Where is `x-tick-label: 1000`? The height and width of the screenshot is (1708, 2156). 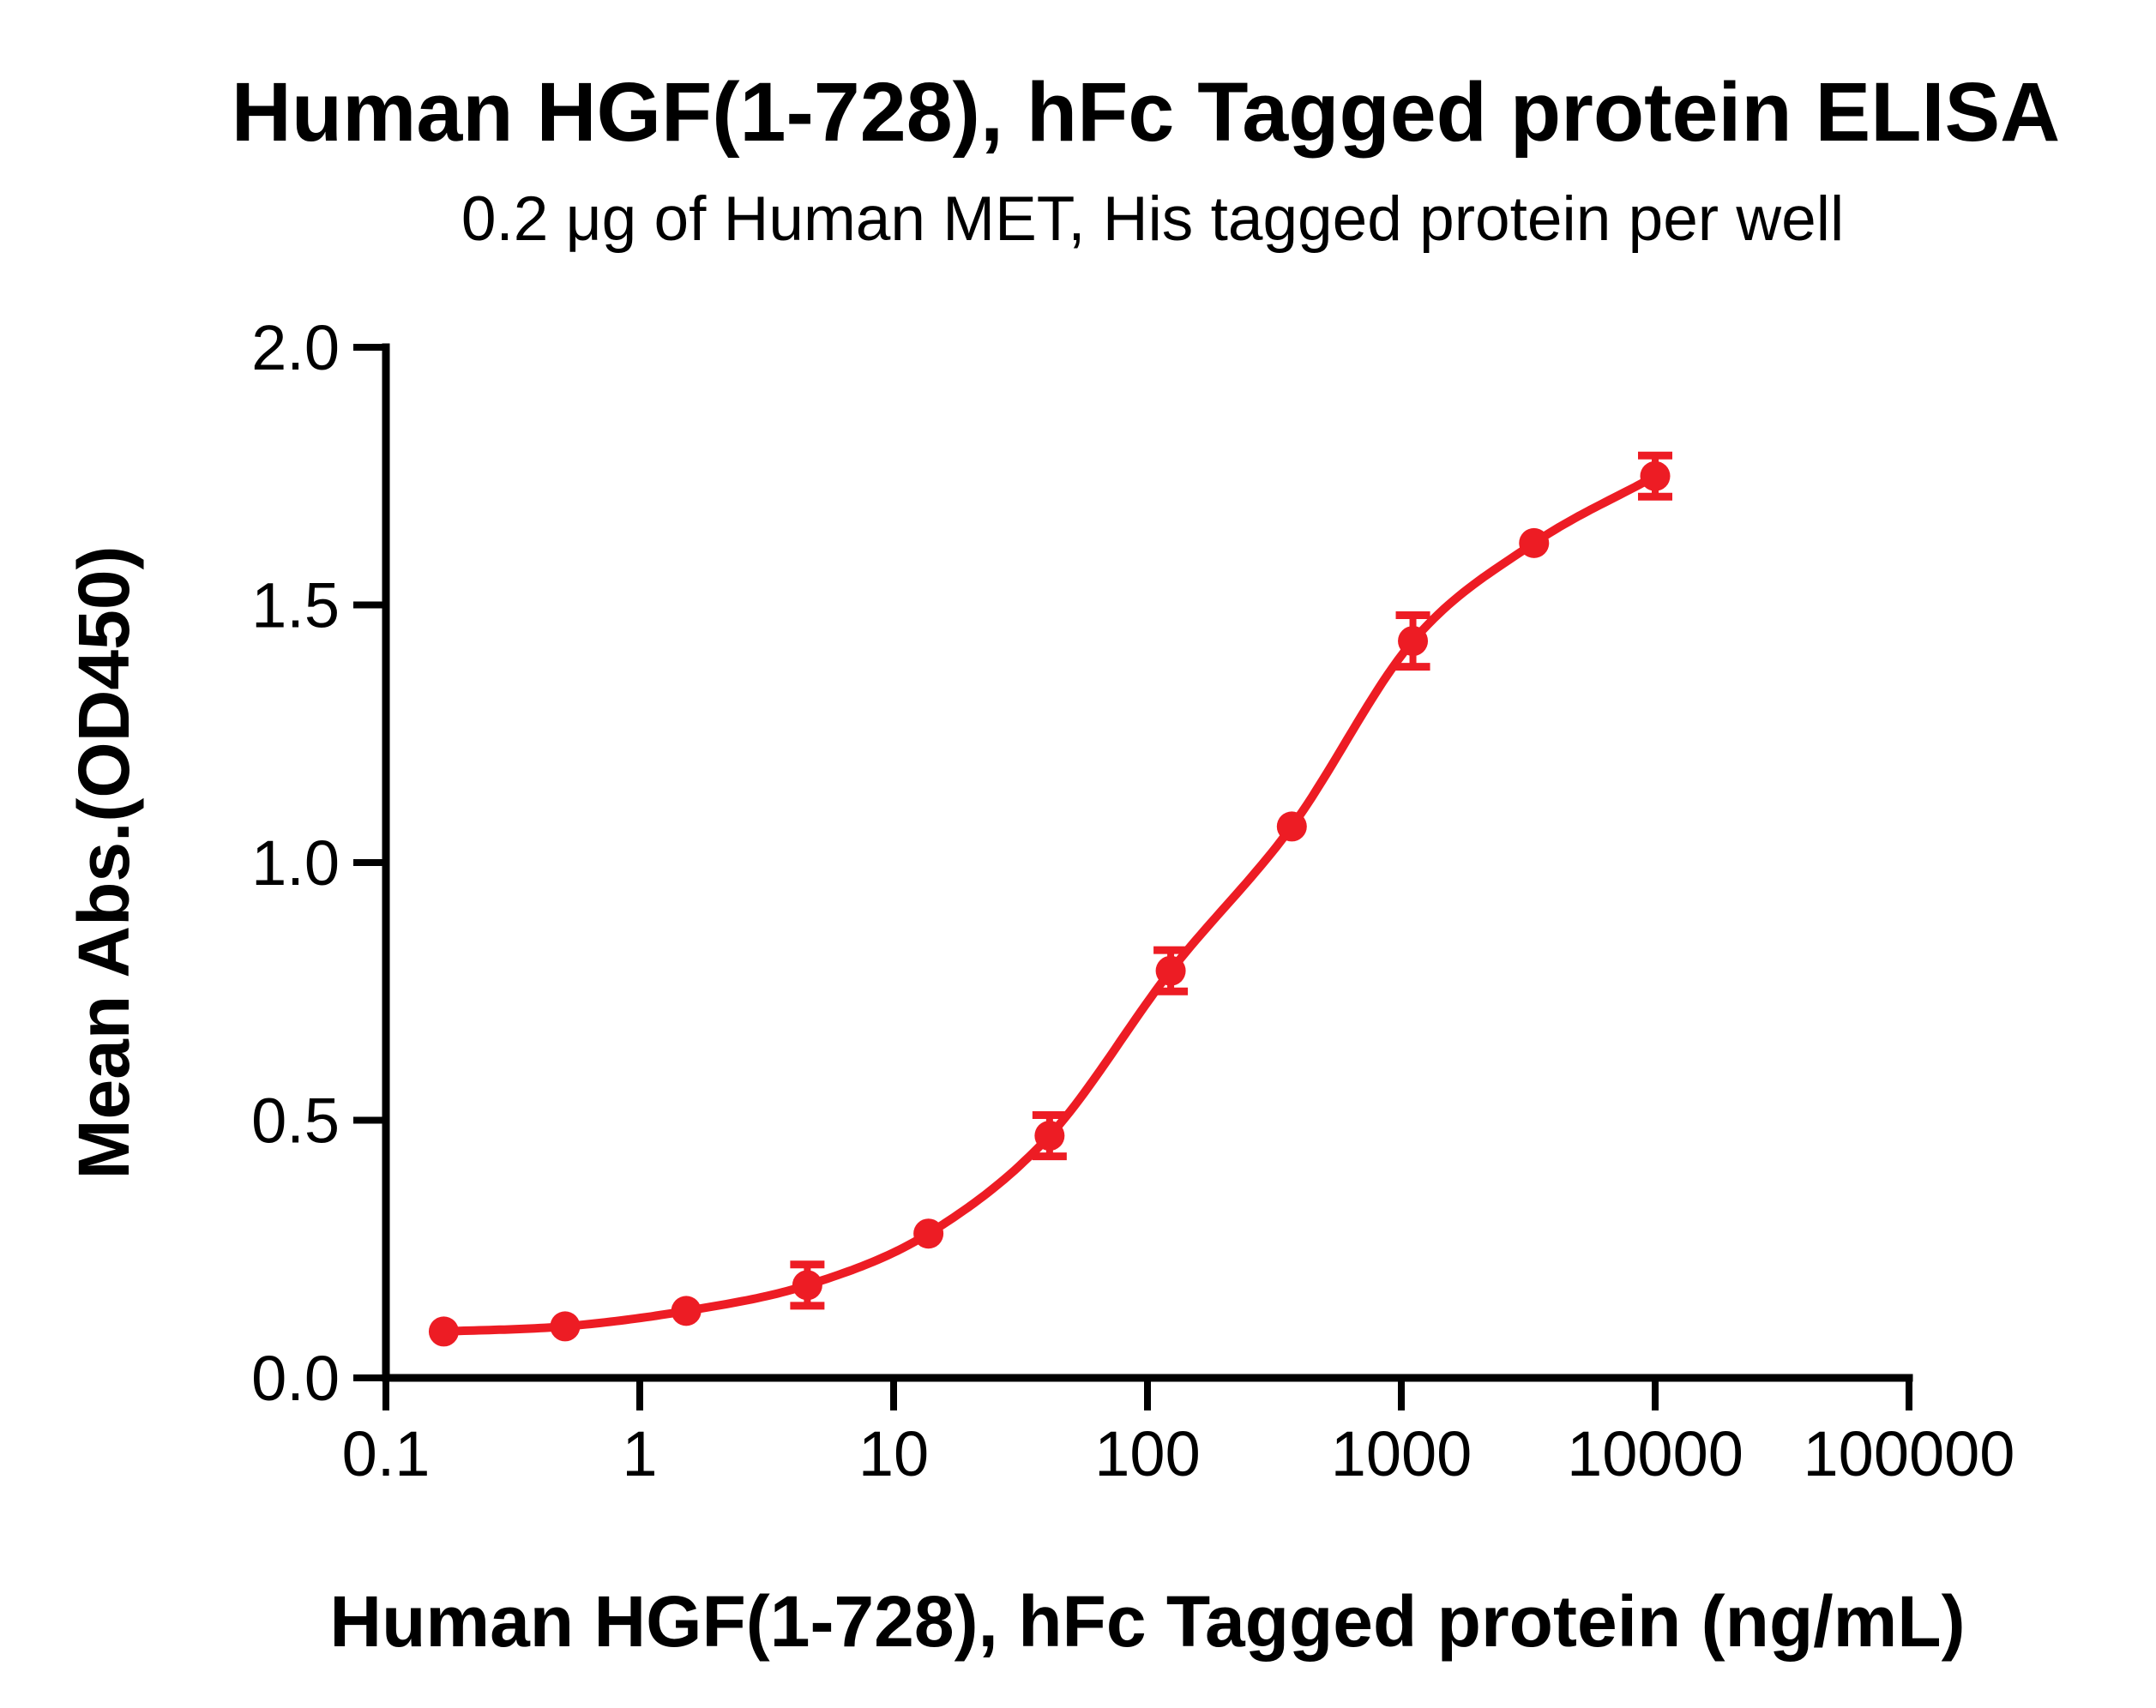
x-tick-label: 1000 is located at coordinates (1401, 1453).